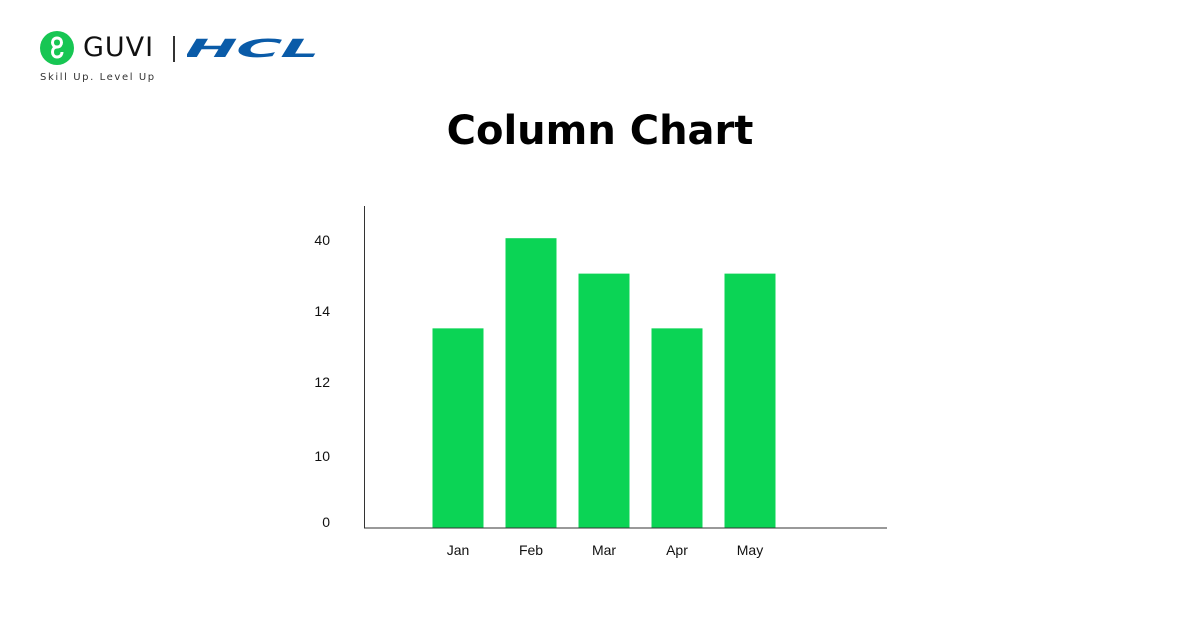  What do you see at coordinates (604, 400) in the screenshot?
I see `bar-mar` at bounding box center [604, 400].